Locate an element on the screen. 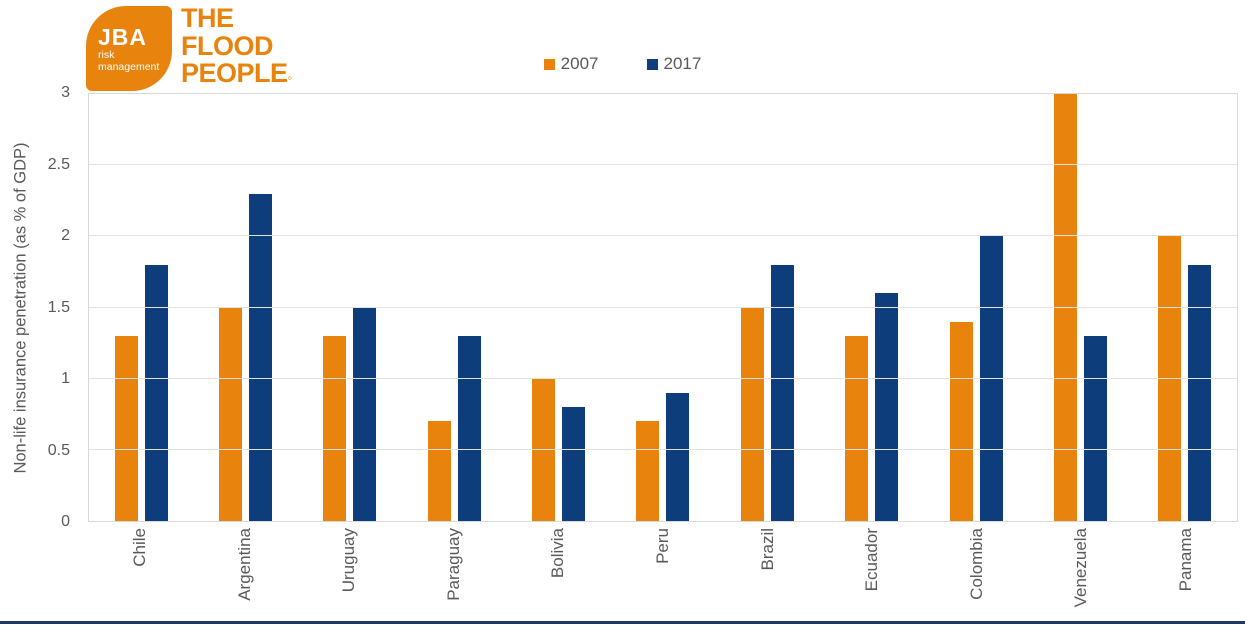 This screenshot has width=1245, height=631. legend-item-2017: 2017 is located at coordinates (674, 64).